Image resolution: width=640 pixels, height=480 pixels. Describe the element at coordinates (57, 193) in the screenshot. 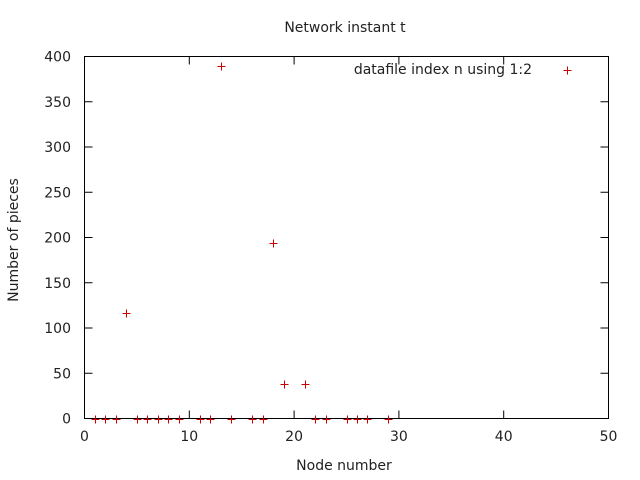

I see `y-tick-label: 250` at that location.